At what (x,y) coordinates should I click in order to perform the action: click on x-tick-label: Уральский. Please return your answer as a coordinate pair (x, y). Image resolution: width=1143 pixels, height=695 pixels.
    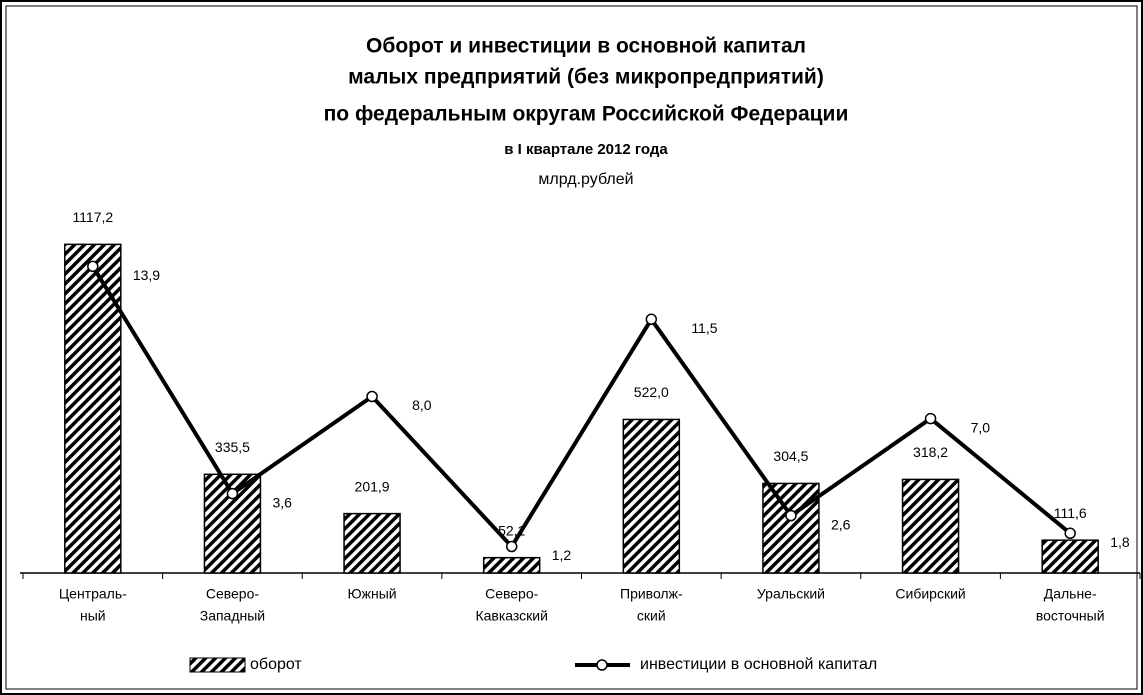
    Looking at the image, I should click on (791, 594).